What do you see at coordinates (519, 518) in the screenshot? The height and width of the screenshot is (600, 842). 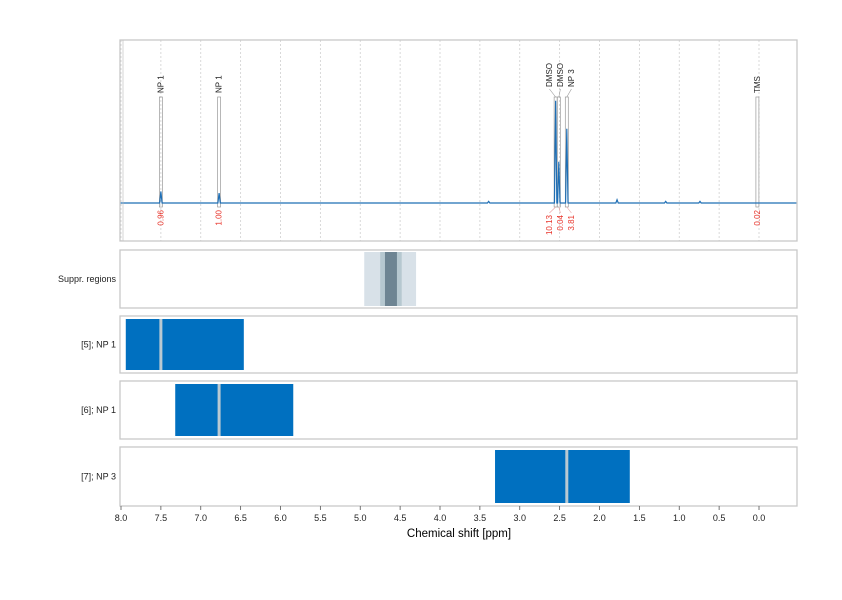 I see `x-tick-label: 3.0` at bounding box center [519, 518].